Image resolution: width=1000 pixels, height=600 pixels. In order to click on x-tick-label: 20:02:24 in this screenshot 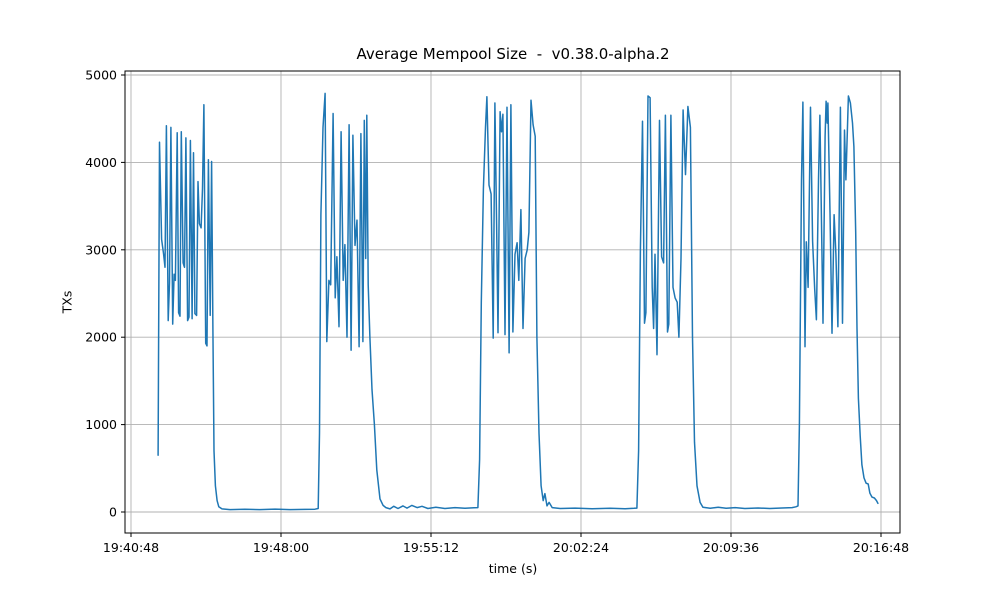, I will do `click(581, 547)`.